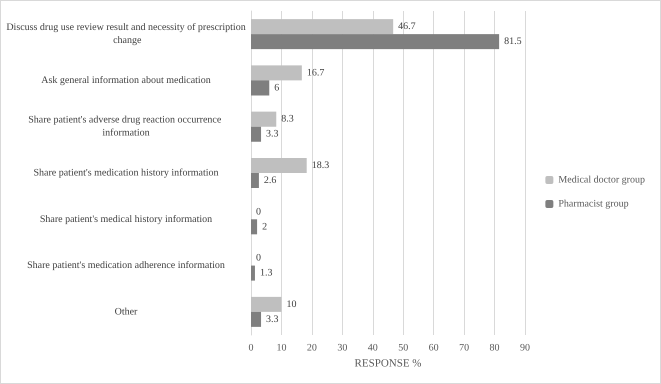  What do you see at coordinates (251, 348) in the screenshot?
I see `x-tick-label: 0` at bounding box center [251, 348].